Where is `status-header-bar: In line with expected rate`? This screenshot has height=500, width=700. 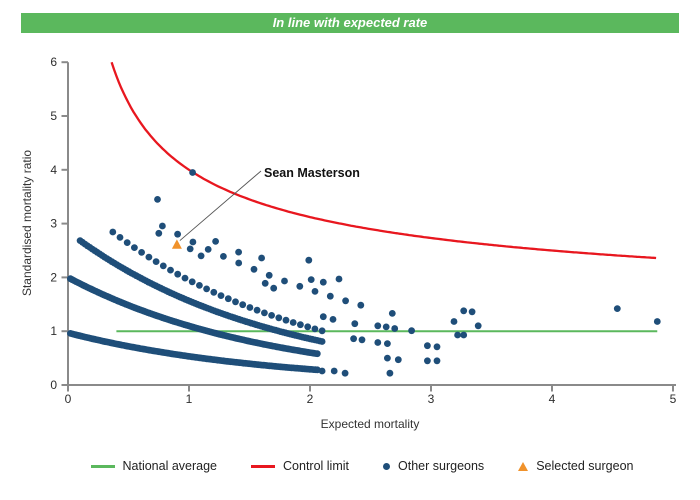
status-header-bar: In line with expected rate is located at coordinates (350, 23).